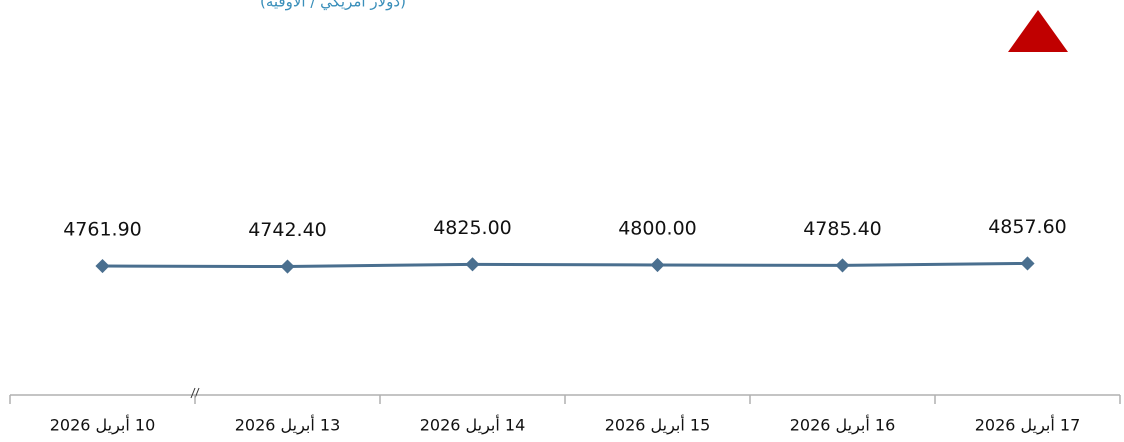 The width and height of the screenshot is (1124, 442). What do you see at coordinates (103, 425) in the screenshot?
I see `x-tick-label: 10 أبريل 2026` at bounding box center [103, 425].